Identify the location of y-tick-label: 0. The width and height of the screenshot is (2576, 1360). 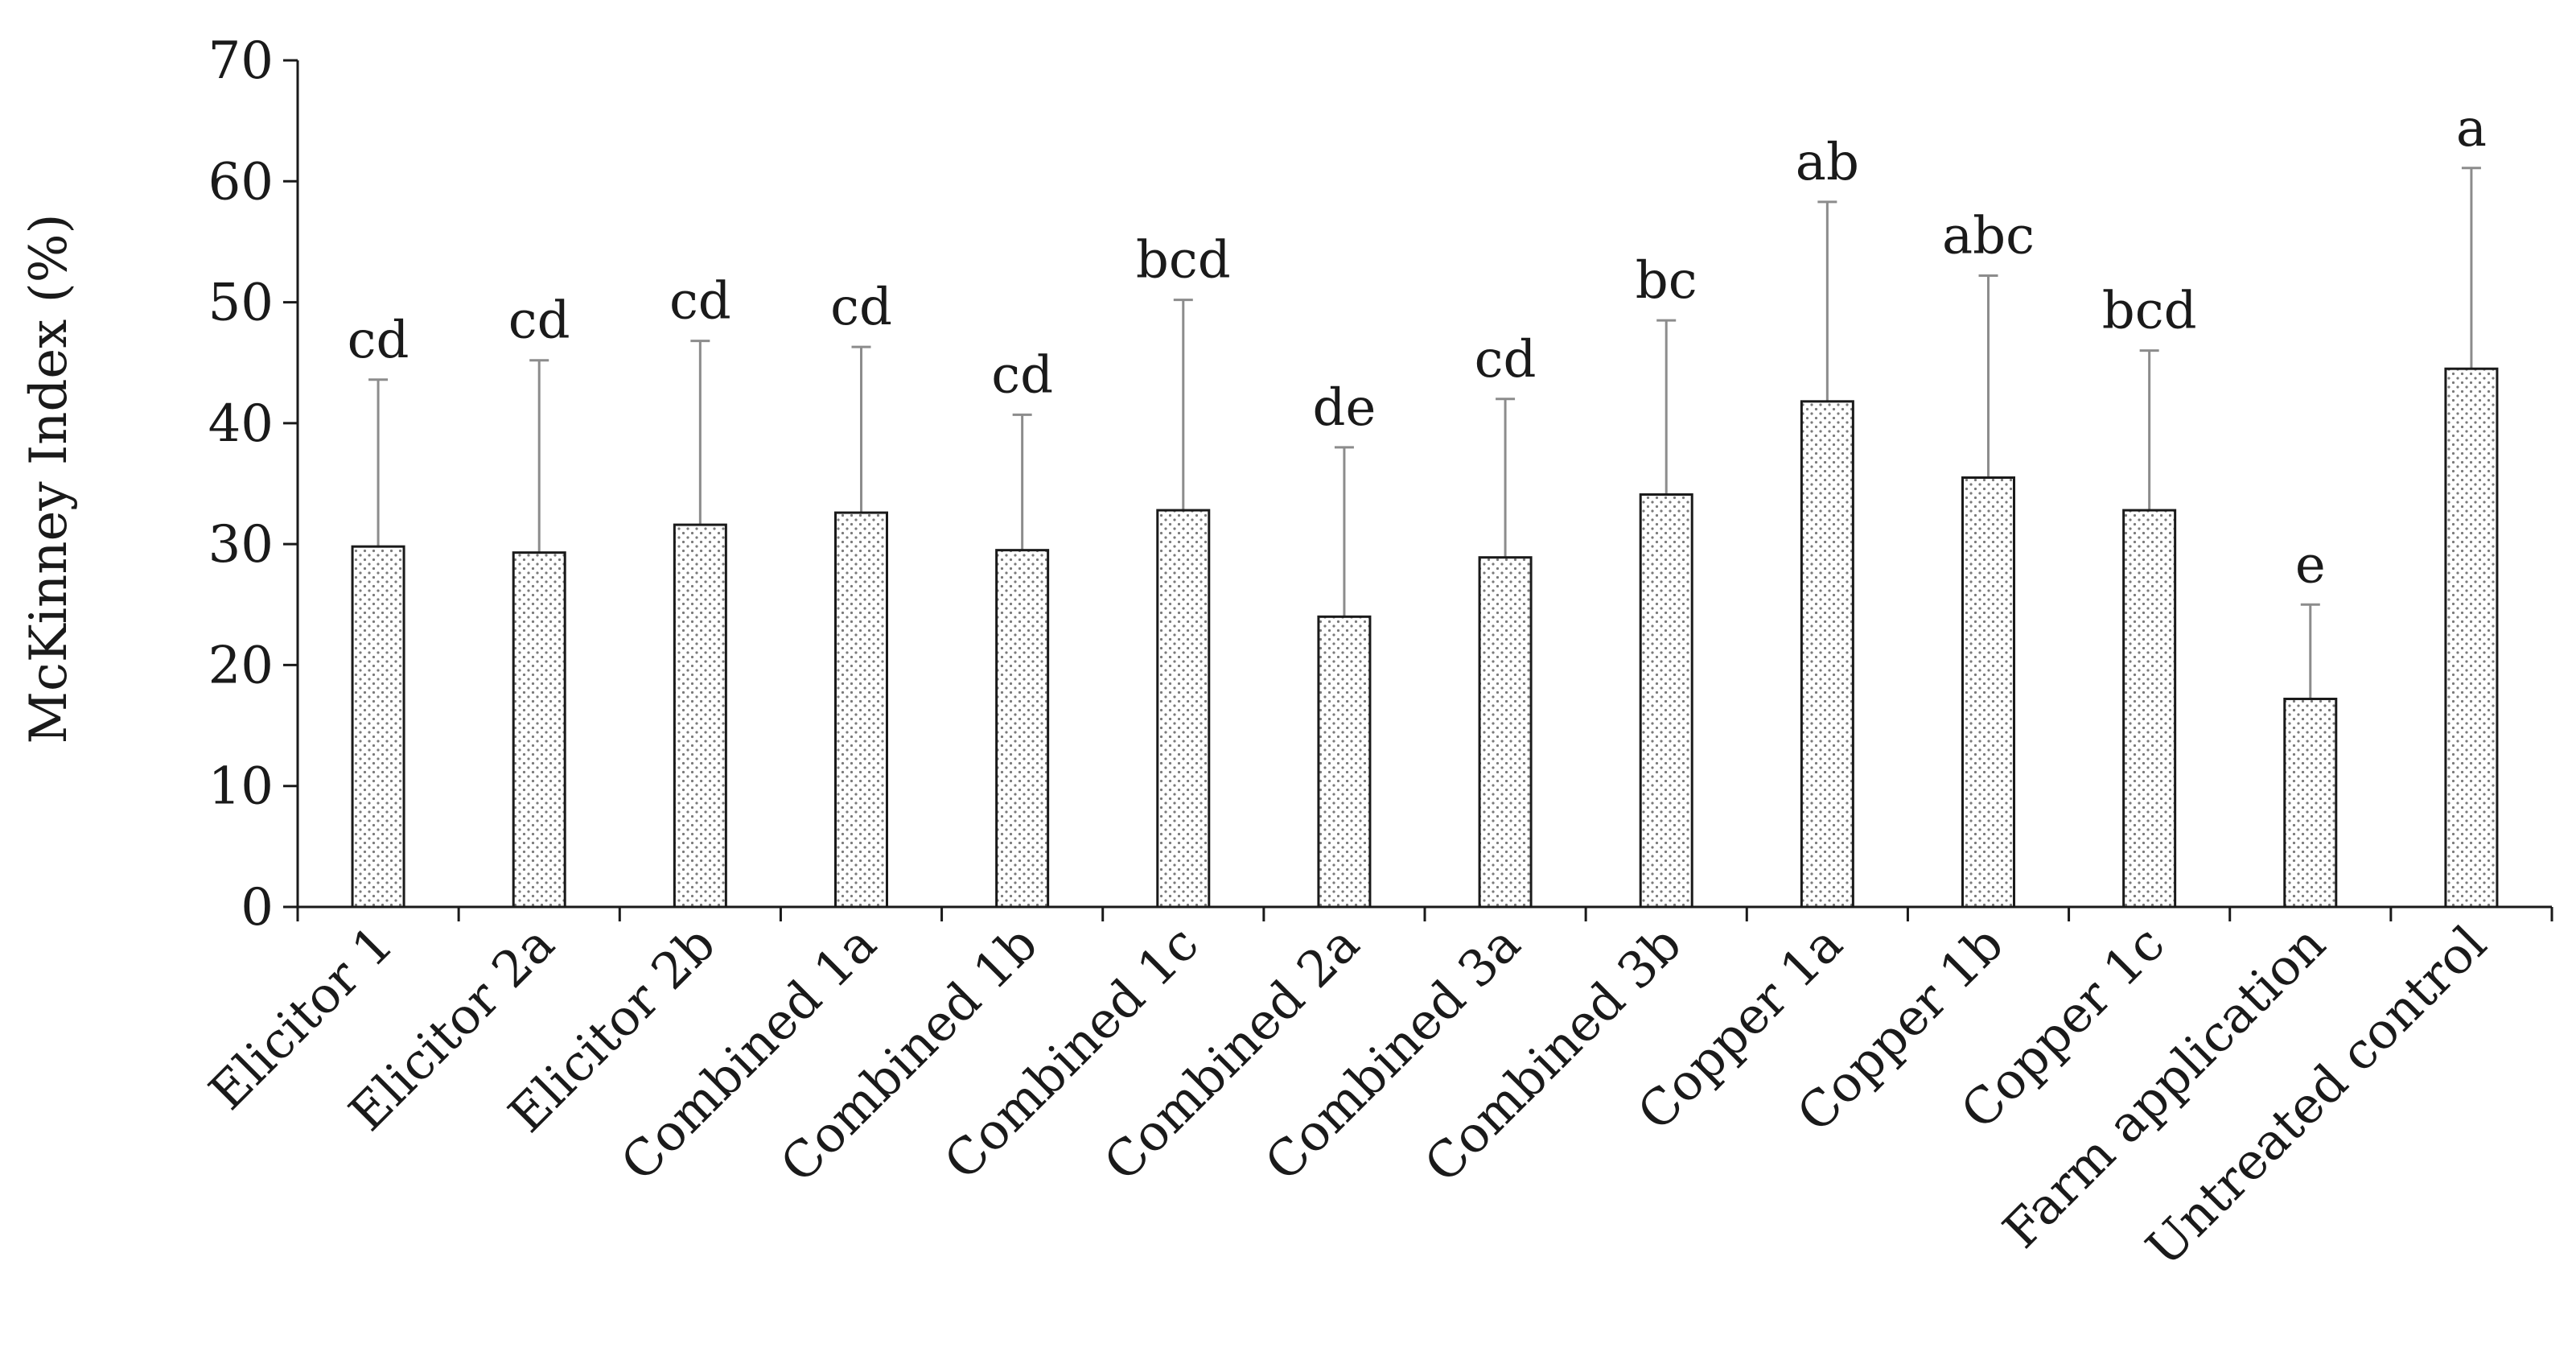
(257, 908).